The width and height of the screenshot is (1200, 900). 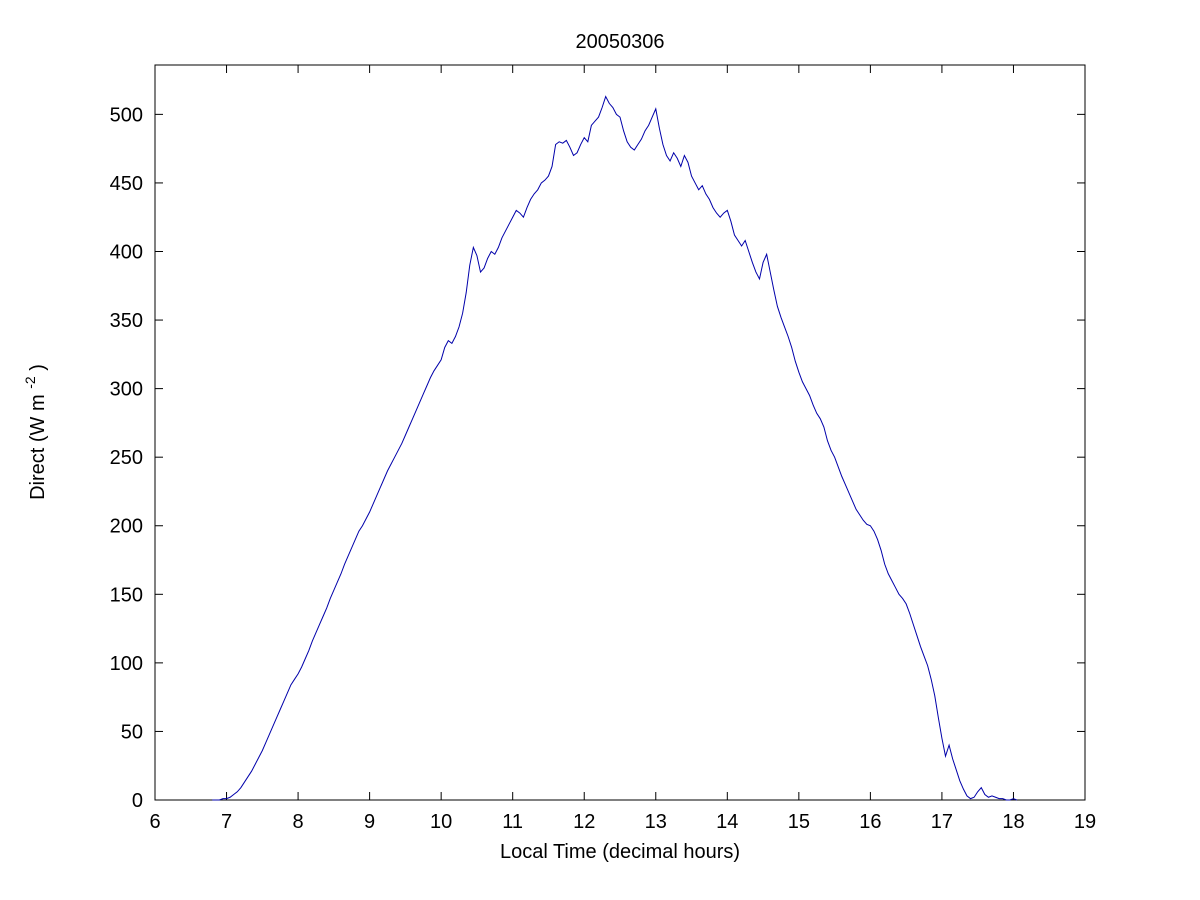 I want to click on y-axis-label: Direct (W m -2 ), so click(x=33, y=432).